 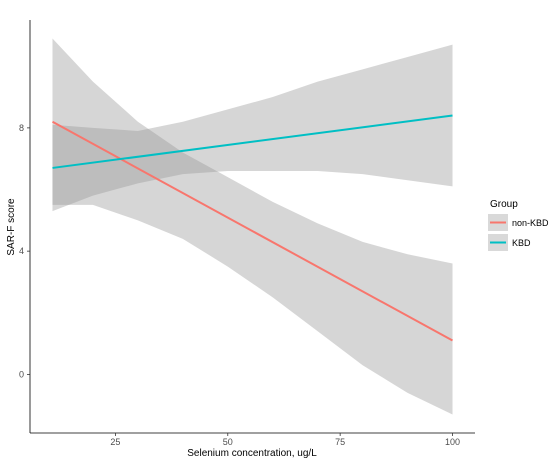 What do you see at coordinates (228, 442) in the screenshot?
I see `x-tick-label: 50` at bounding box center [228, 442].